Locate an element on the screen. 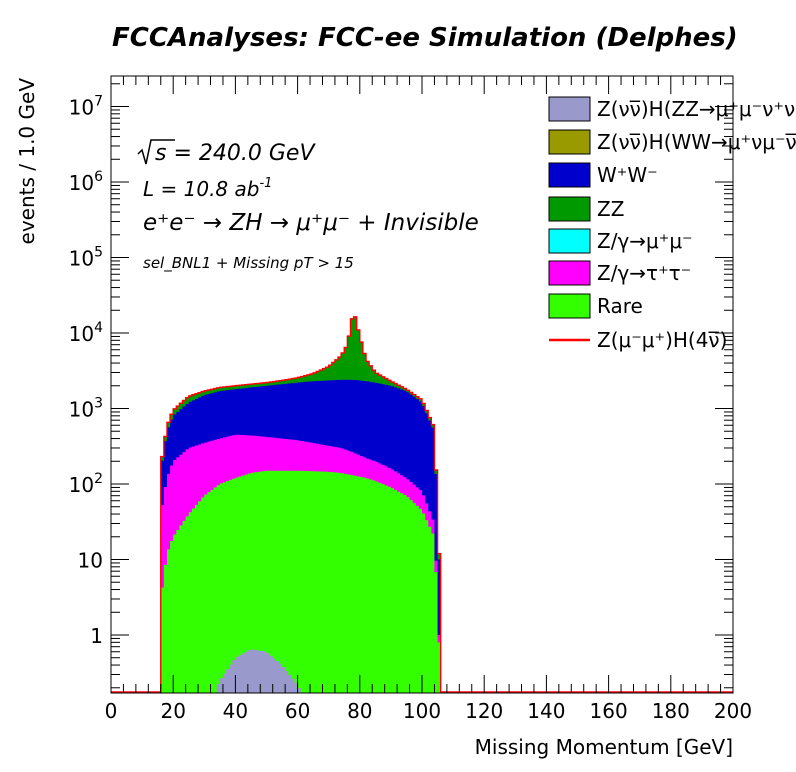  legend-label: Z(νν̅)H(WW→μ⁺νμ⁻ν̅) is located at coordinates (696, 142).